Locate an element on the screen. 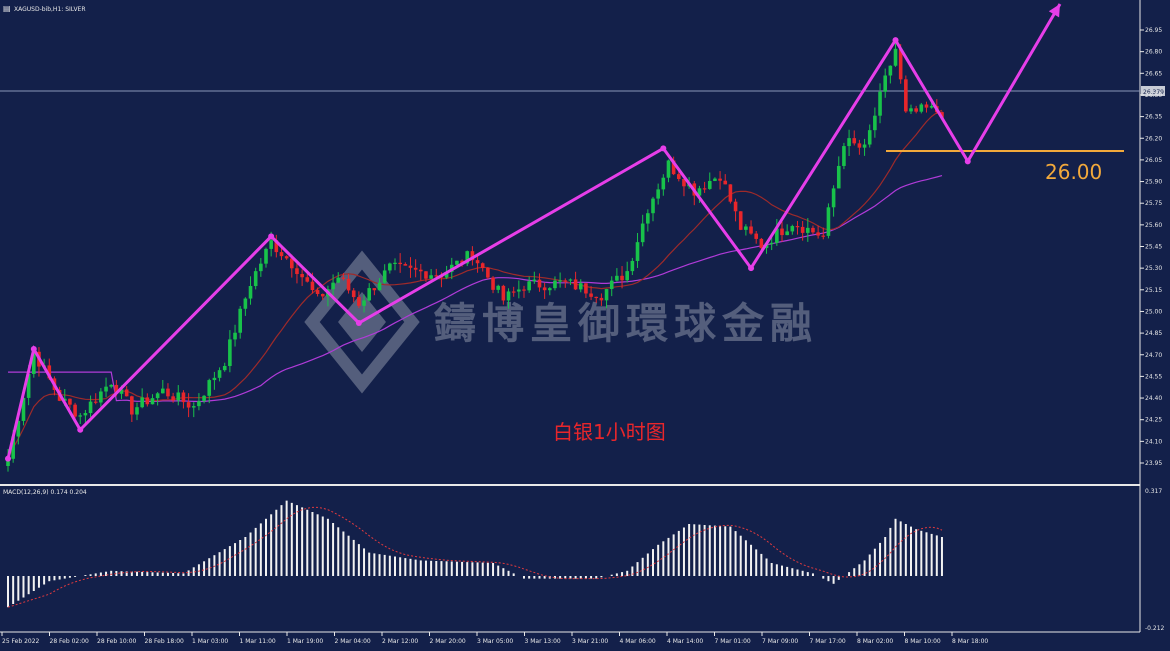 The width and height of the screenshot is (1170, 651). price-tick-label: 25.45 is located at coordinates (1153, 247).